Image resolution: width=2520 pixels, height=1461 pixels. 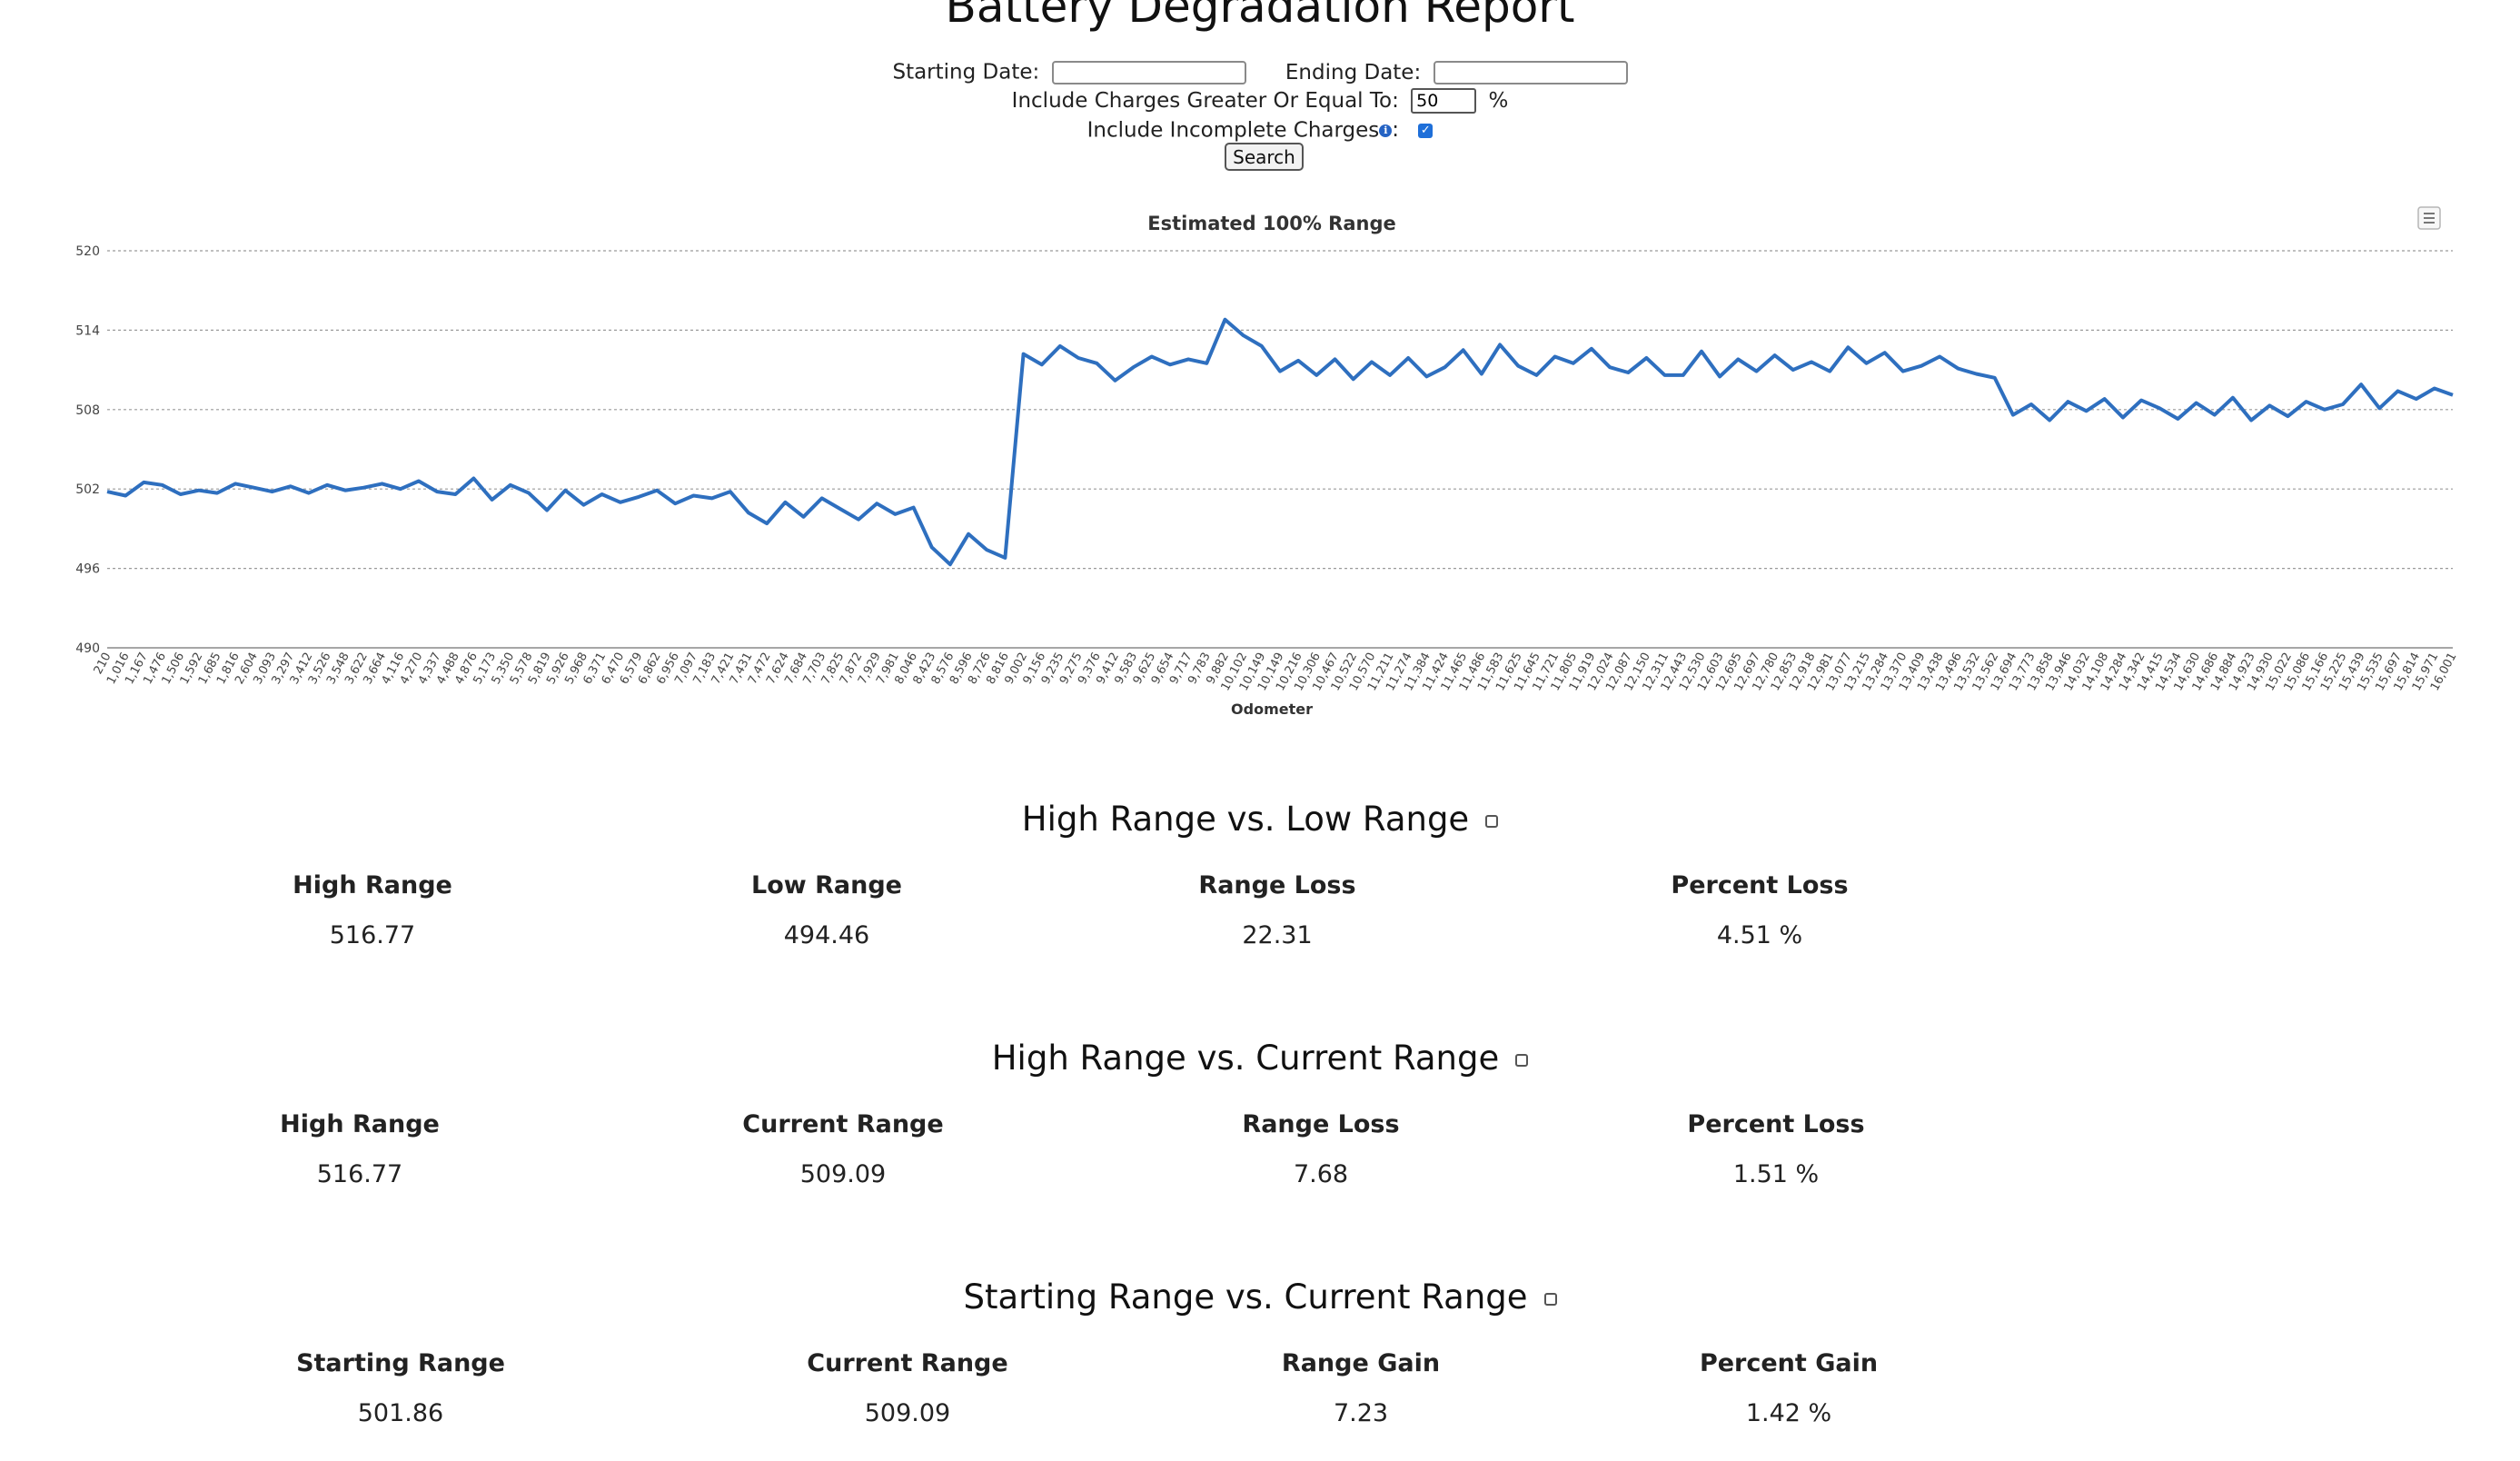 I want to click on y-tick-label: 496, so click(x=87, y=569).